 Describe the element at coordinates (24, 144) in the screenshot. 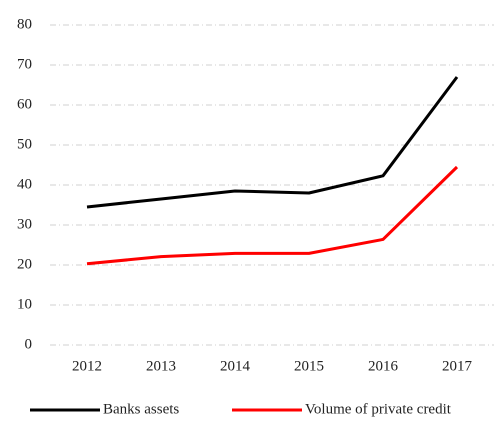

I see `y-tick-label: 50` at that location.